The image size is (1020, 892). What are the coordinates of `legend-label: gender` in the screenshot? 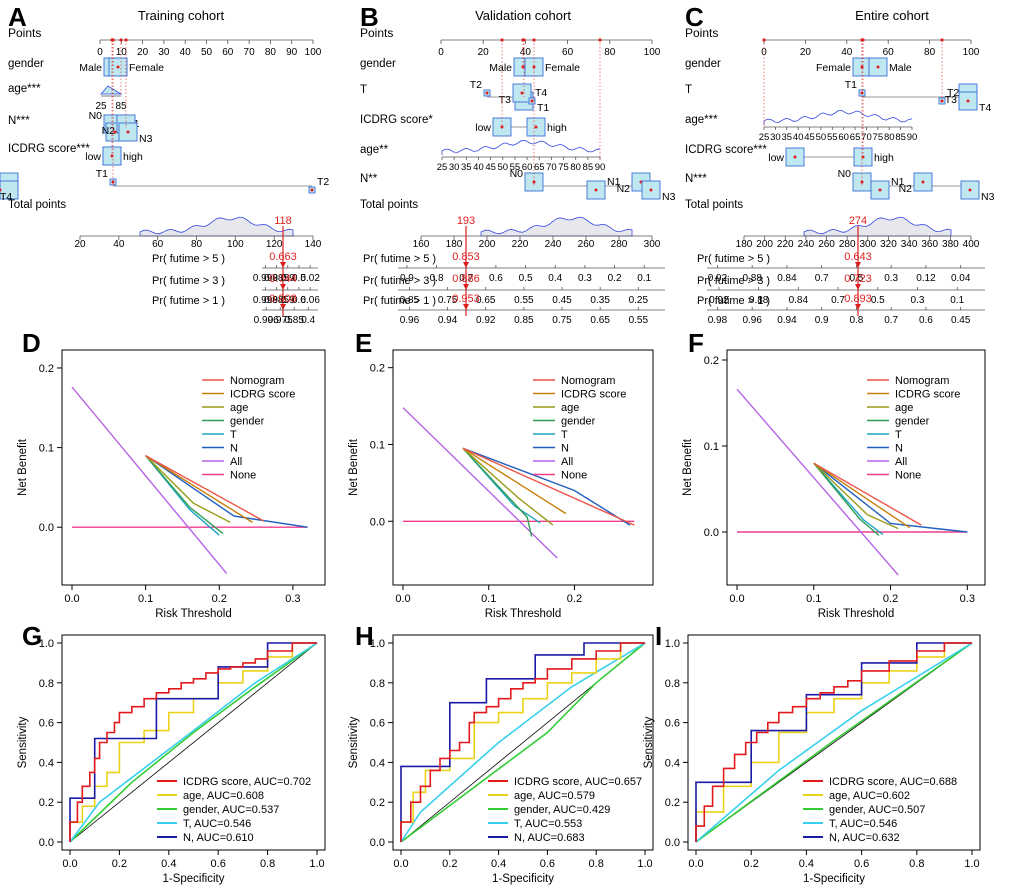 It's located at (578, 422).